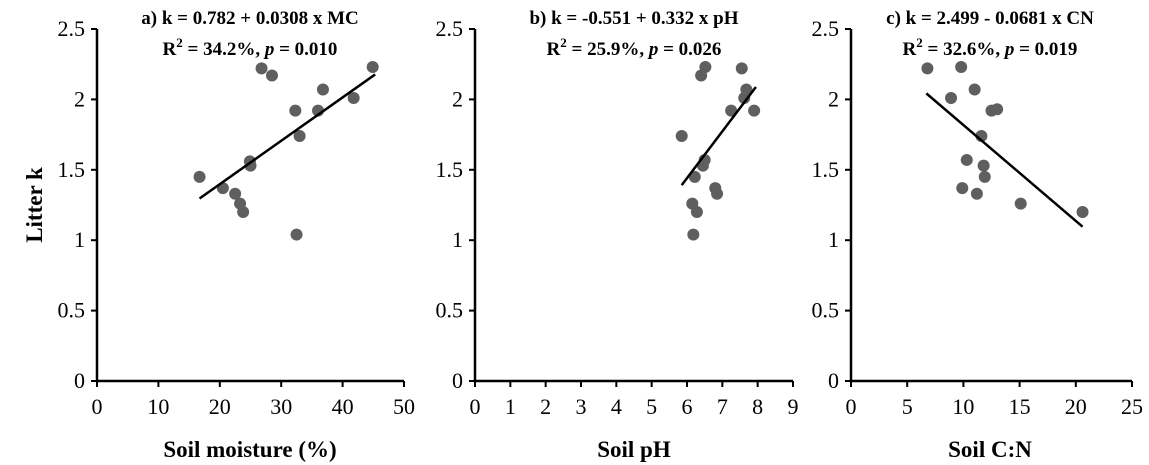 The image size is (1149, 465). I want to click on r2-value: = 25.9%,, so click(608, 49).